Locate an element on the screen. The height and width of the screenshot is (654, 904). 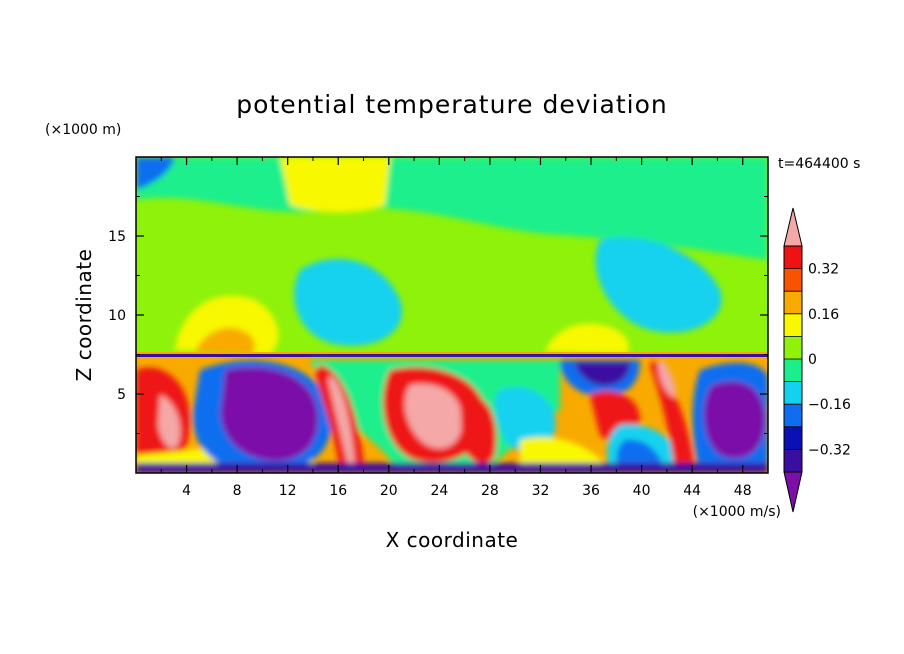
bottom-navy is located at coordinates (452, 468).